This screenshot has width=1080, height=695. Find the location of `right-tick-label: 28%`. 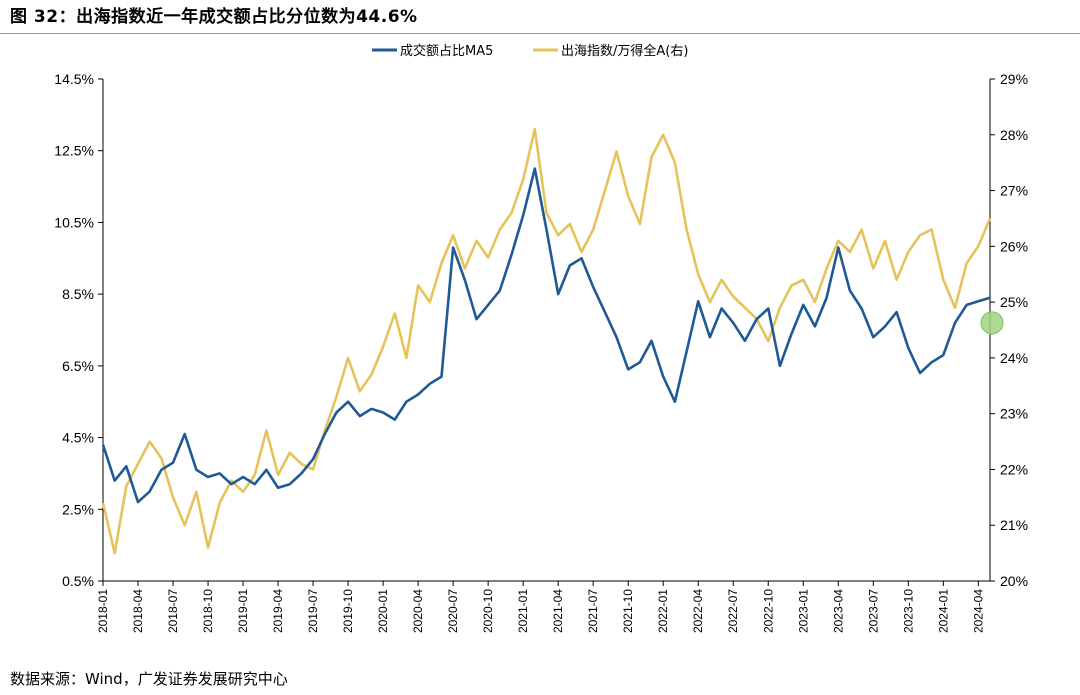

right-tick-label: 28% is located at coordinates (1014, 135).